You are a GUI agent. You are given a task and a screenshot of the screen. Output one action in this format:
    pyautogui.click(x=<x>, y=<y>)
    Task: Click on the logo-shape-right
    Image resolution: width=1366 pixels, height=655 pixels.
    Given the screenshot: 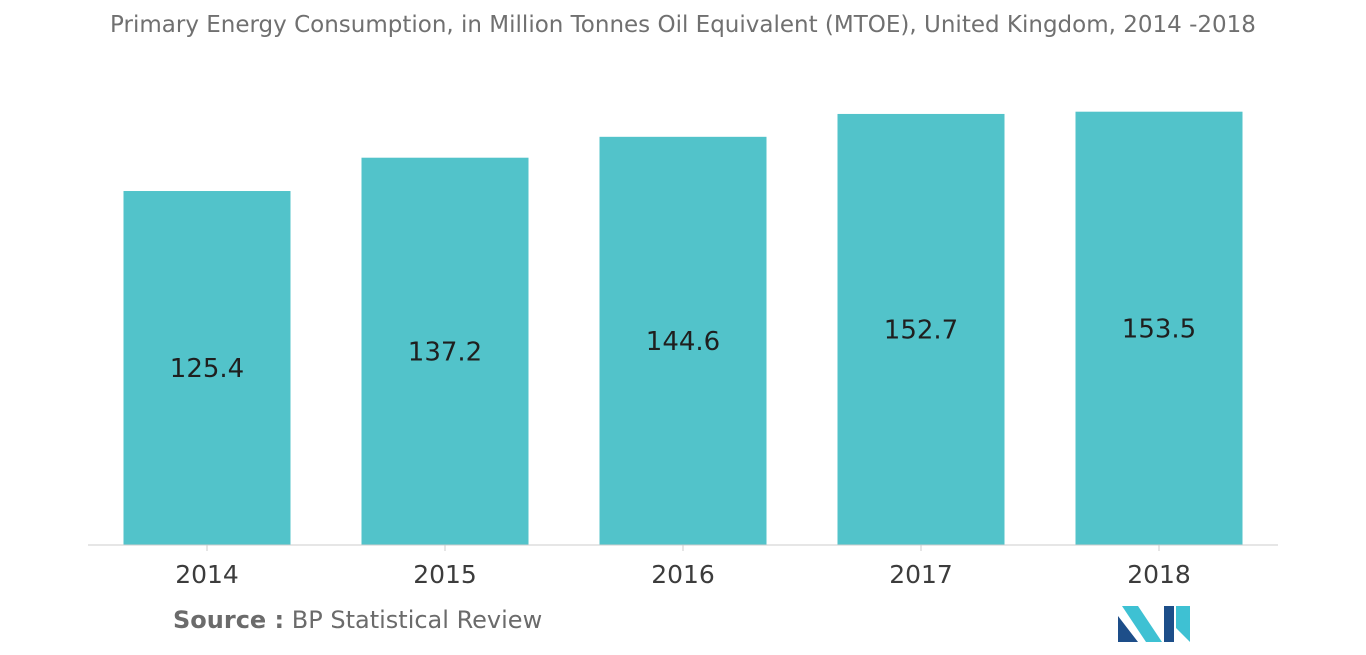 What is the action you would take?
    pyautogui.click(x=1169, y=624)
    